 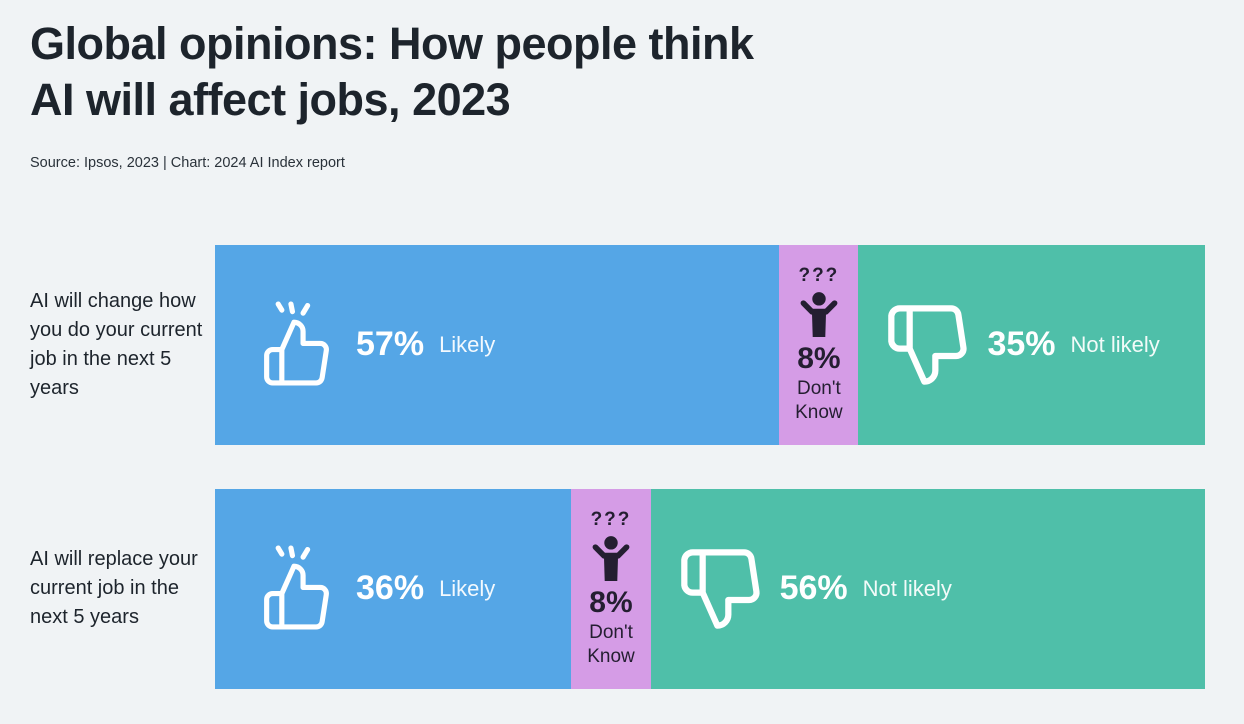 I want to click on segment-likely: 57% Likely, so click(x=497, y=344).